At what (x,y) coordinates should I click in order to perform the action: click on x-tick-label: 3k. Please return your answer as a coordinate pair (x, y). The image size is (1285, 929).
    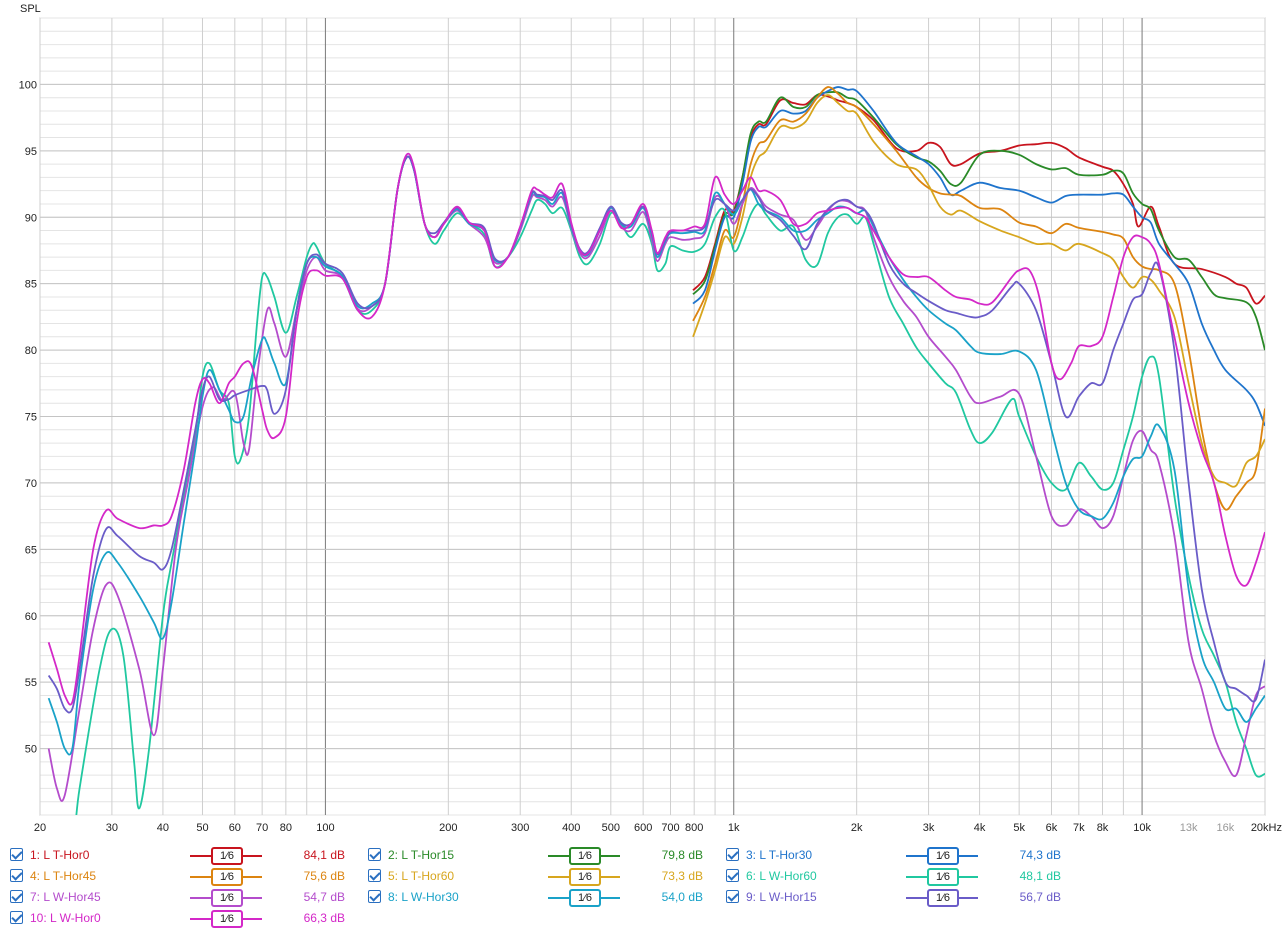
    Looking at the image, I should click on (929, 828).